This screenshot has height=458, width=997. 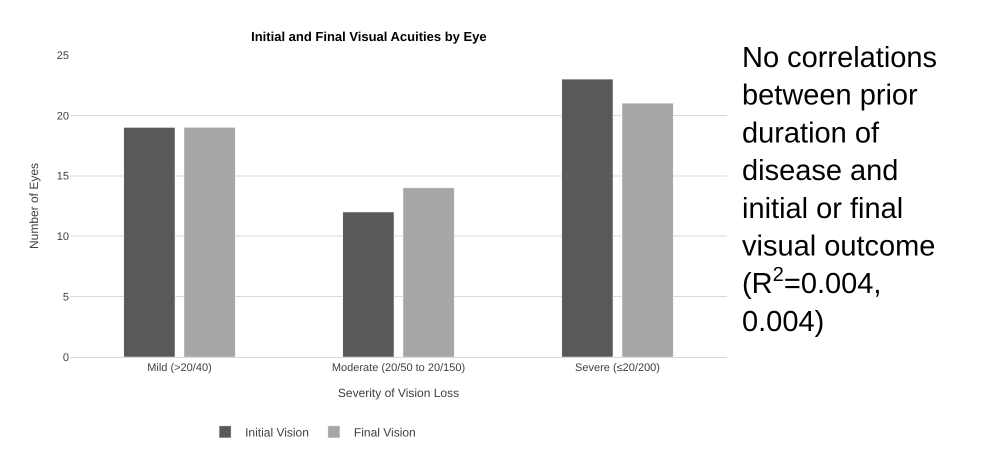 I want to click on y-axis-title: Number of Eyes, so click(x=34, y=206).